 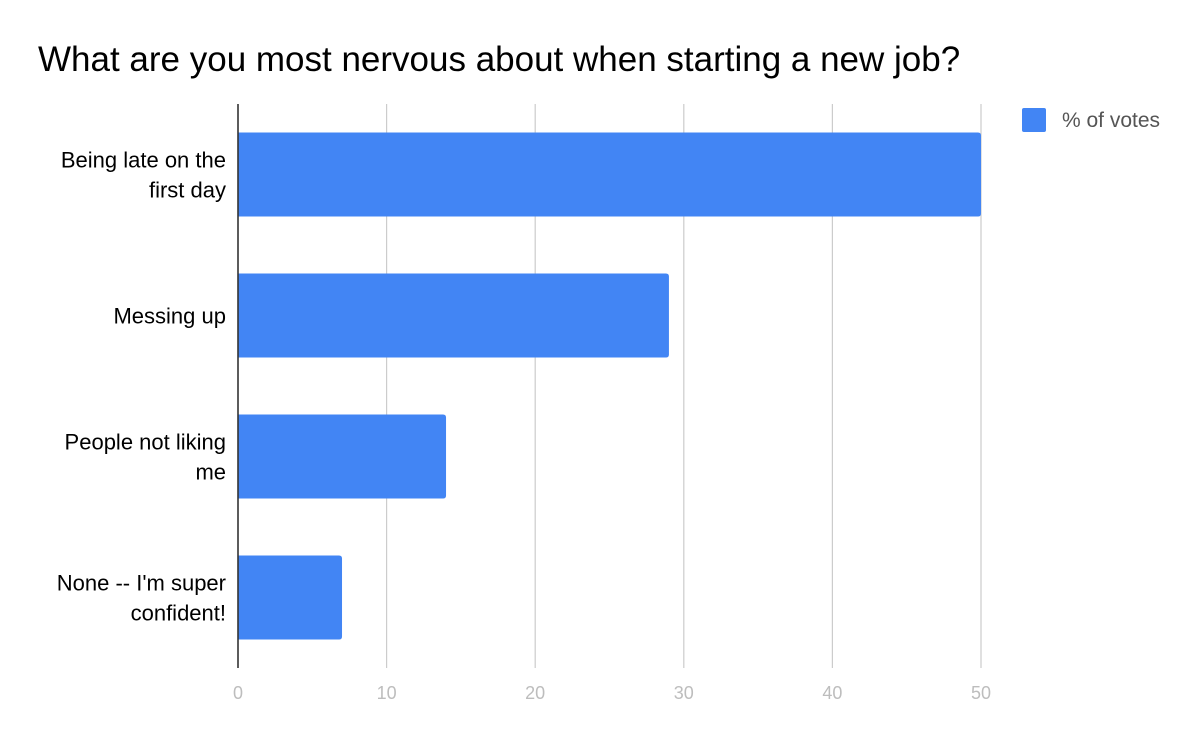 I want to click on category-label-line: People not liking, so click(x=145, y=442).